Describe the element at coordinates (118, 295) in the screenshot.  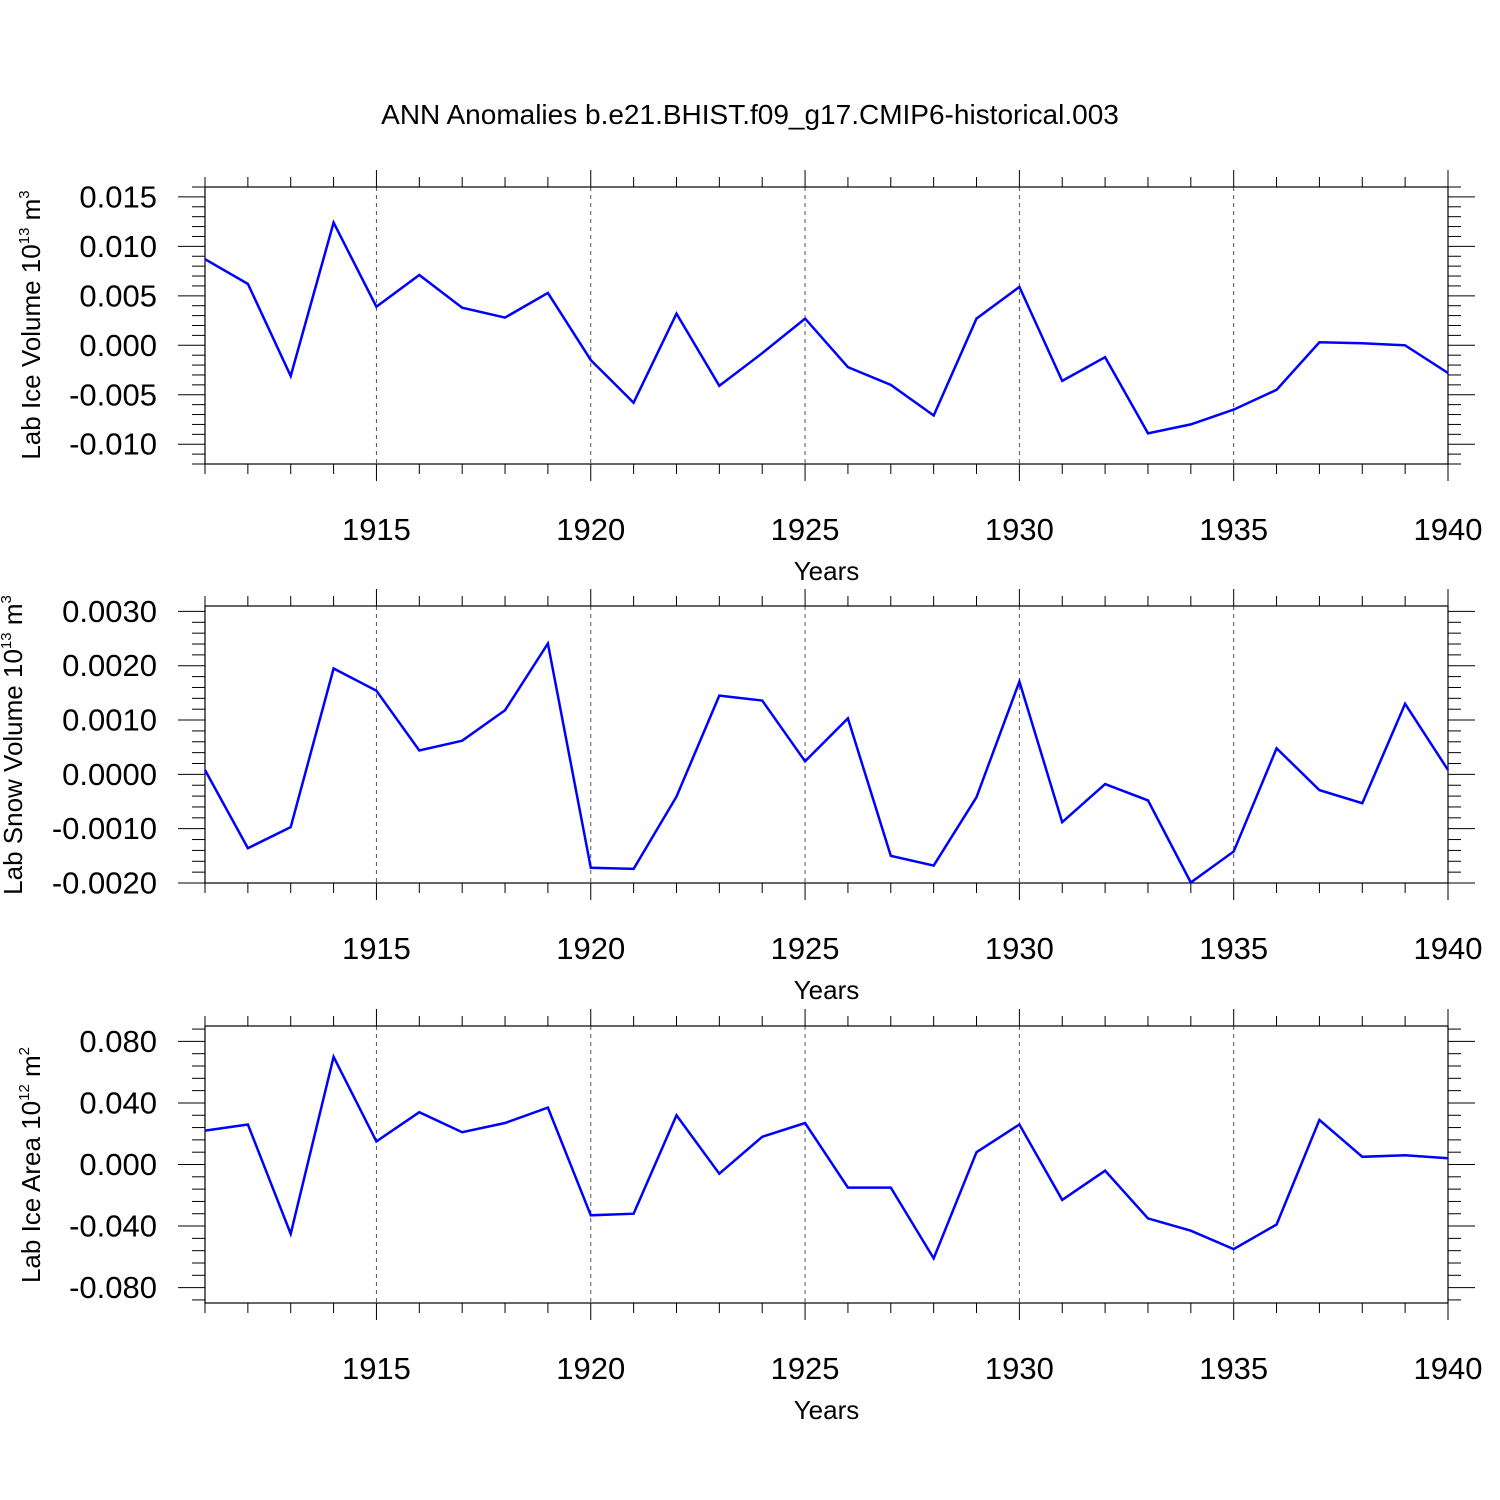
I see `y-tick-label: 0.005` at that location.